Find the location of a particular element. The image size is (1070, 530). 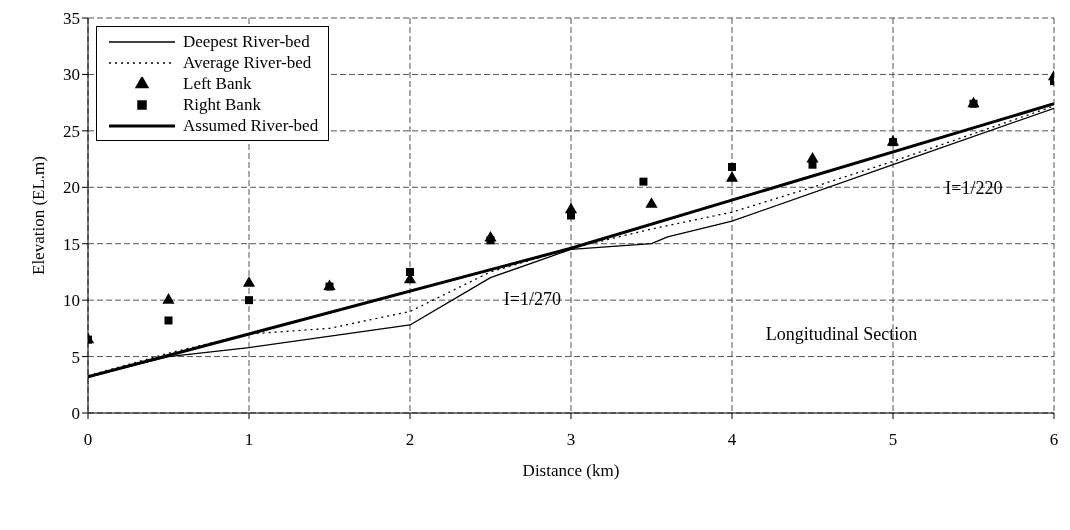

x-axis-title: Distance (km) is located at coordinates (571, 470).